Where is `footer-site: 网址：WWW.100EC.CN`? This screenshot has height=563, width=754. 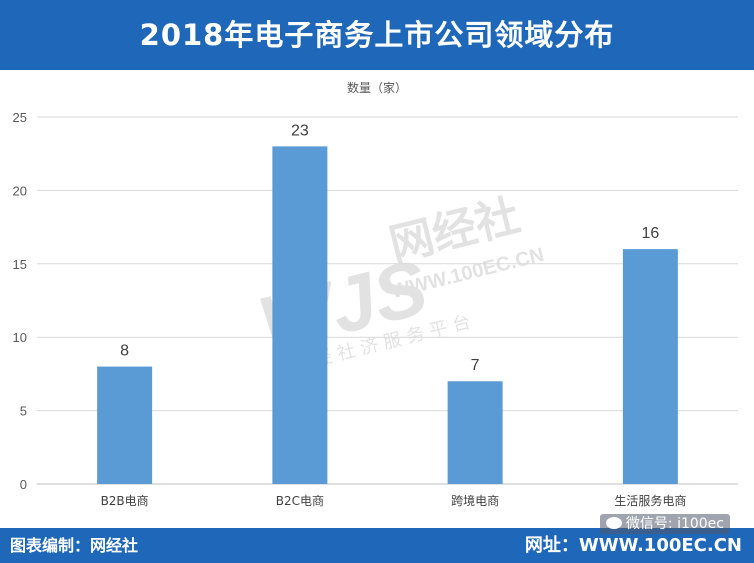
footer-site: 网址：WWW.100EC.CN is located at coordinates (633, 545).